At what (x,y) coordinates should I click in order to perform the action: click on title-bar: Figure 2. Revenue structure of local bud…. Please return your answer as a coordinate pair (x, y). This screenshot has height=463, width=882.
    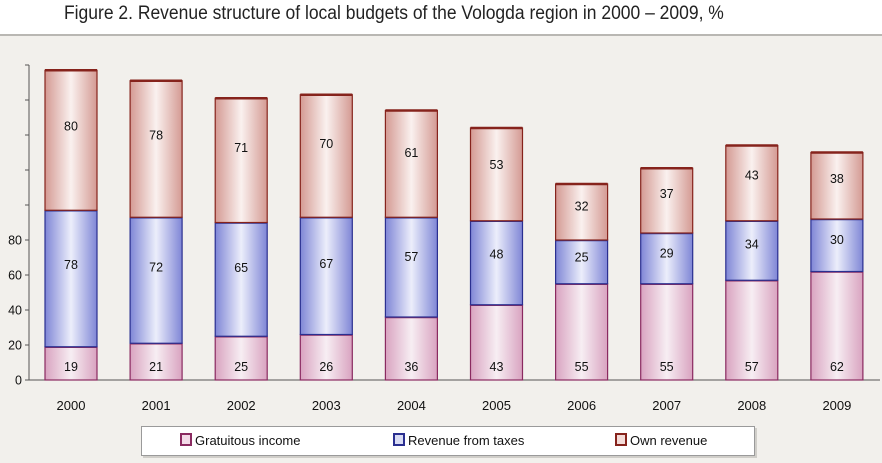
    Looking at the image, I should click on (441, 18).